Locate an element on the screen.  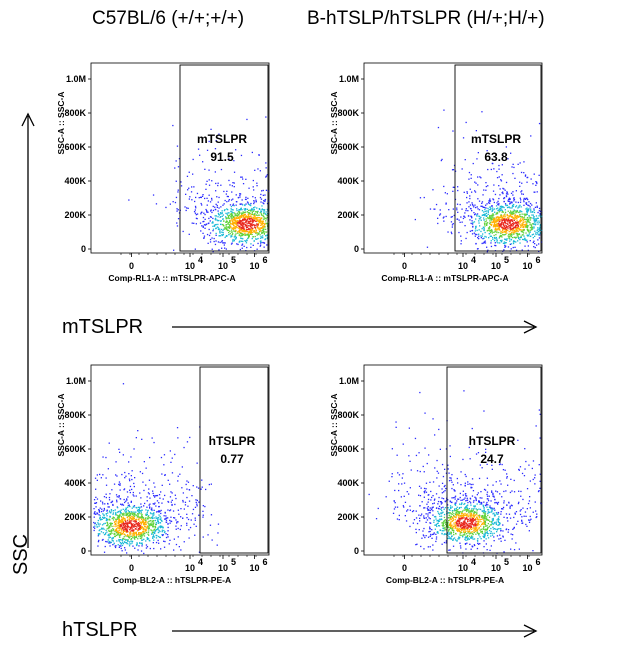
gate-percentage: 91.5 is located at coordinates (222, 157).